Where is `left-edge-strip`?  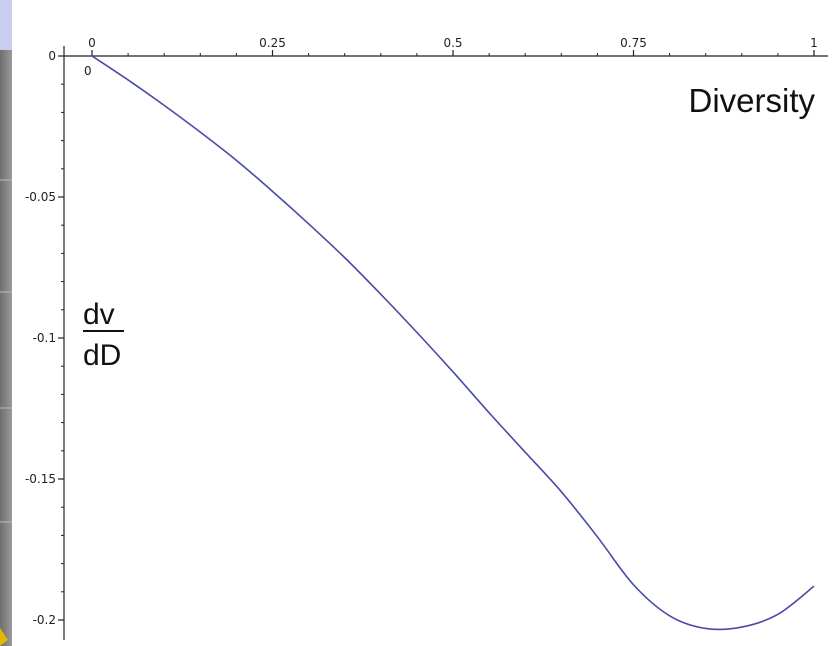 left-edge-strip is located at coordinates (6, 323).